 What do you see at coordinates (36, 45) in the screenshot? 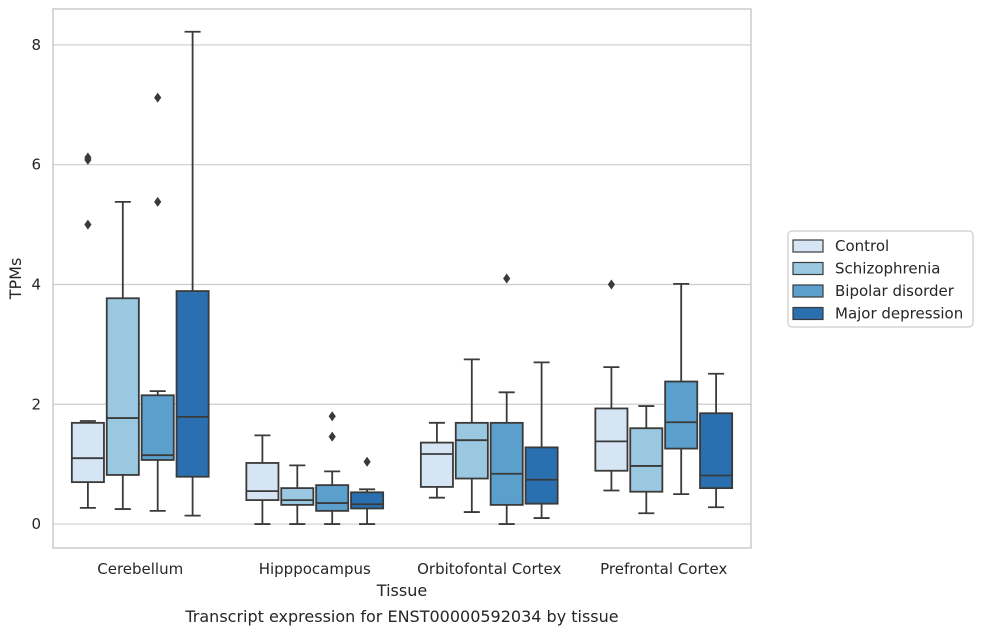
I see `y-tick-label: 8` at bounding box center [36, 45].